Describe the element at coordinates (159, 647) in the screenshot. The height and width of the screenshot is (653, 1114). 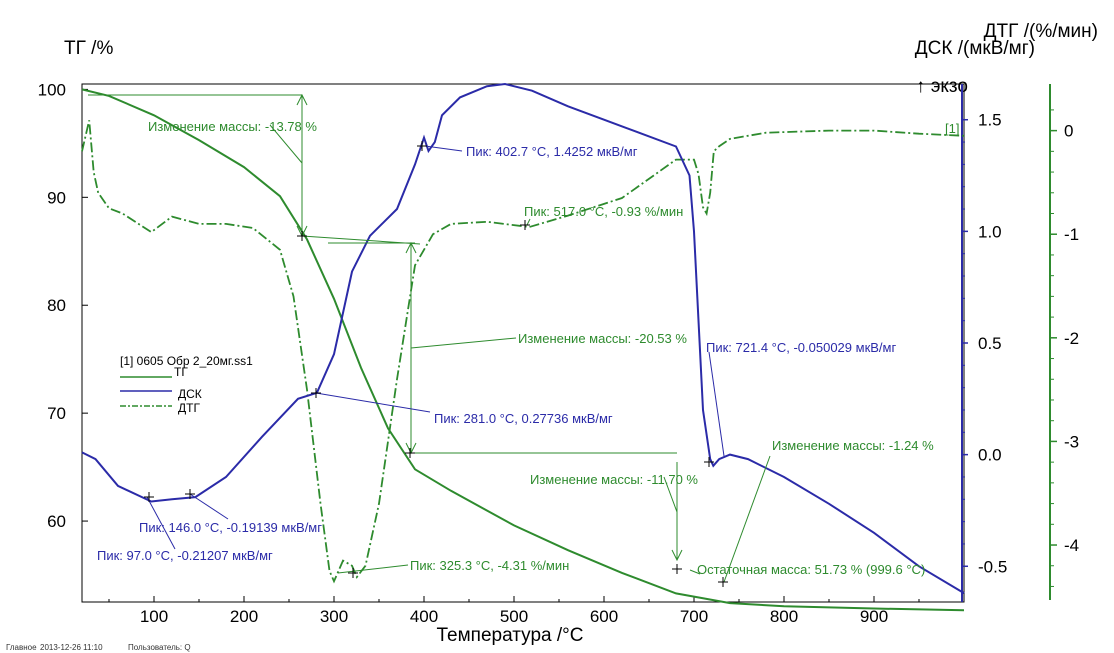
I see `footer-user: Пользователь: Q` at that location.